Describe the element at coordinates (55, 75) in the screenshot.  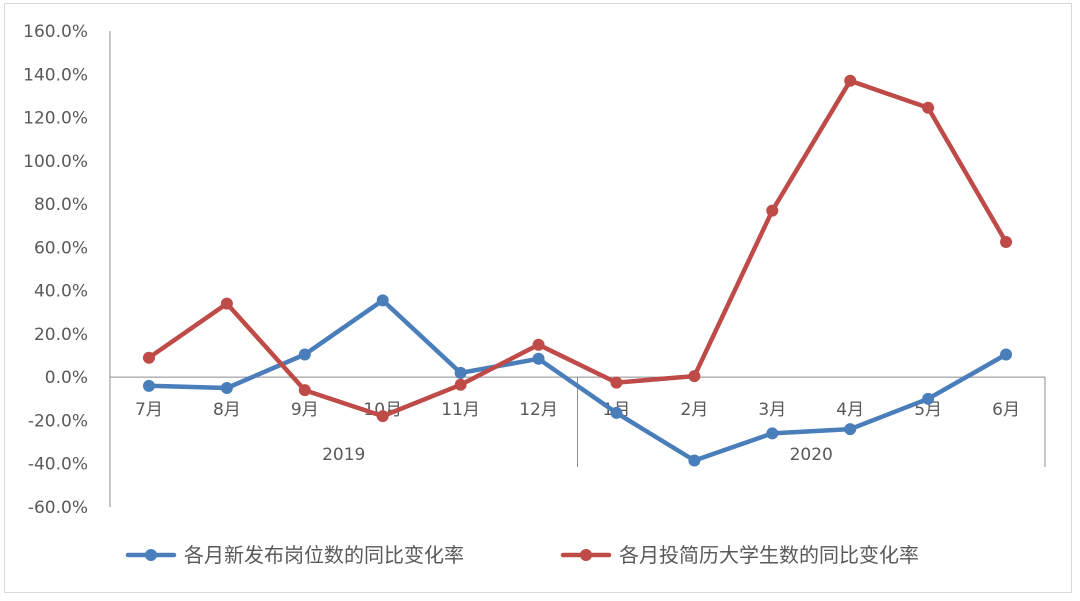
I see `y-tick-label: 140.0%` at that location.